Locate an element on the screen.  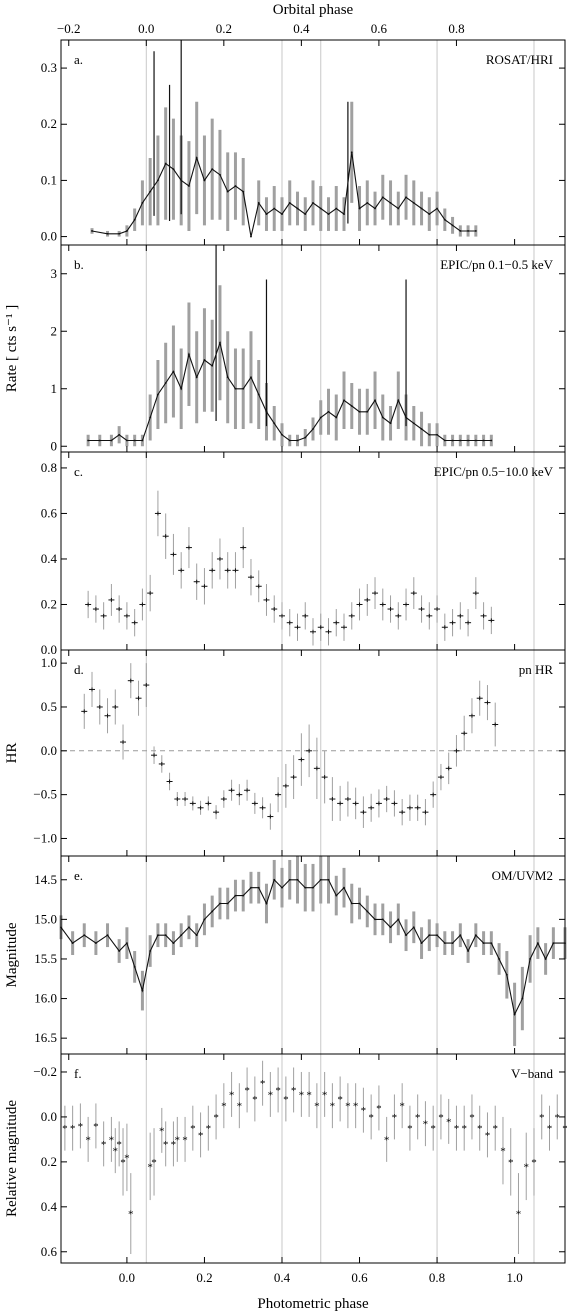
panel-a: 0.0 0.1 0.2 0.3 a. ROSAT/HRI is located at coordinates (303, 142).